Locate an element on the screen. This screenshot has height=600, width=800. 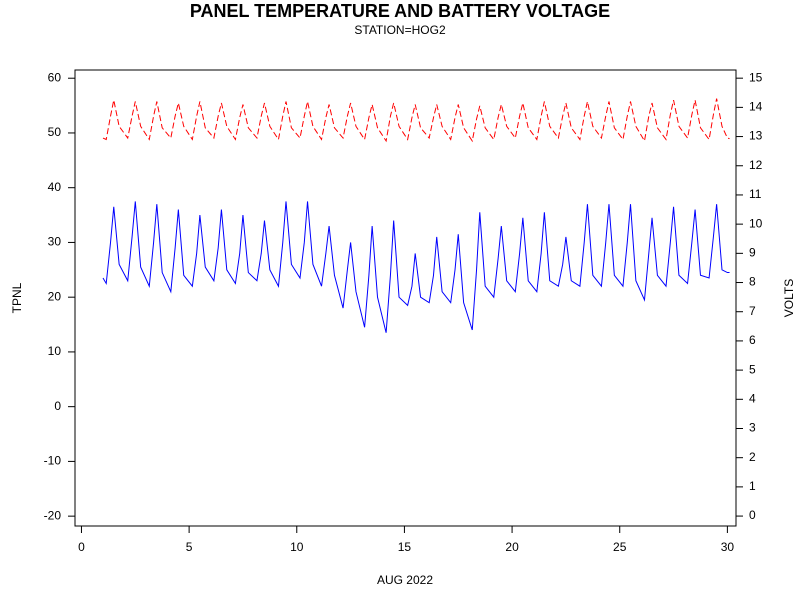
y2-tick-label: 9 is located at coordinates (752, 253).